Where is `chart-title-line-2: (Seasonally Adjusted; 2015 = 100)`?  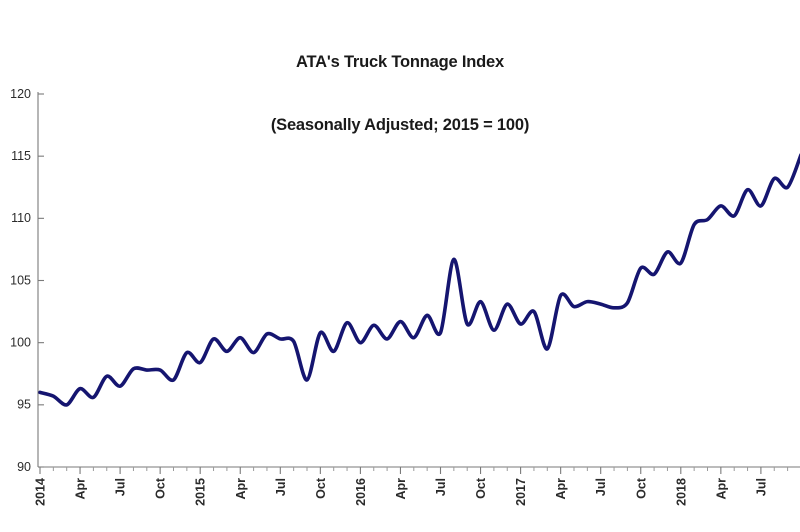 chart-title-line-2: (Seasonally Adjusted; 2015 = 100) is located at coordinates (400, 125).